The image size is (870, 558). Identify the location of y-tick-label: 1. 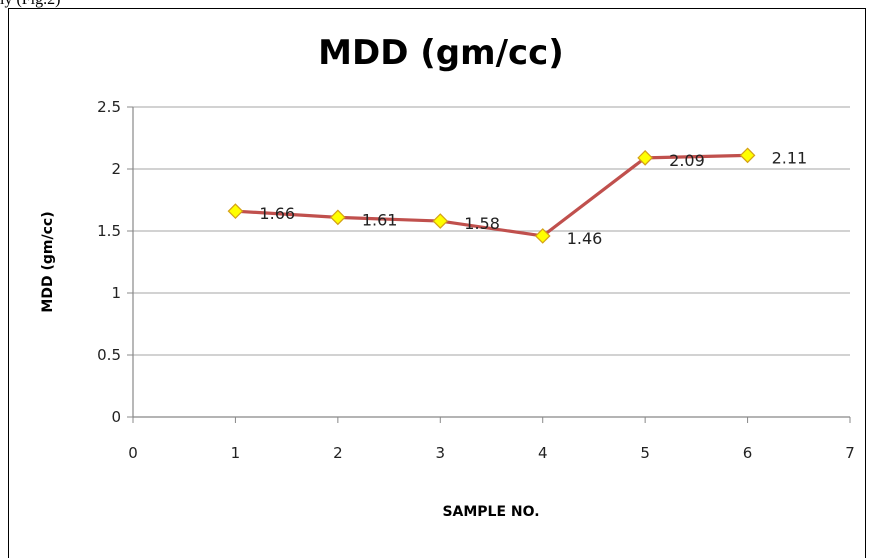
(116, 293).